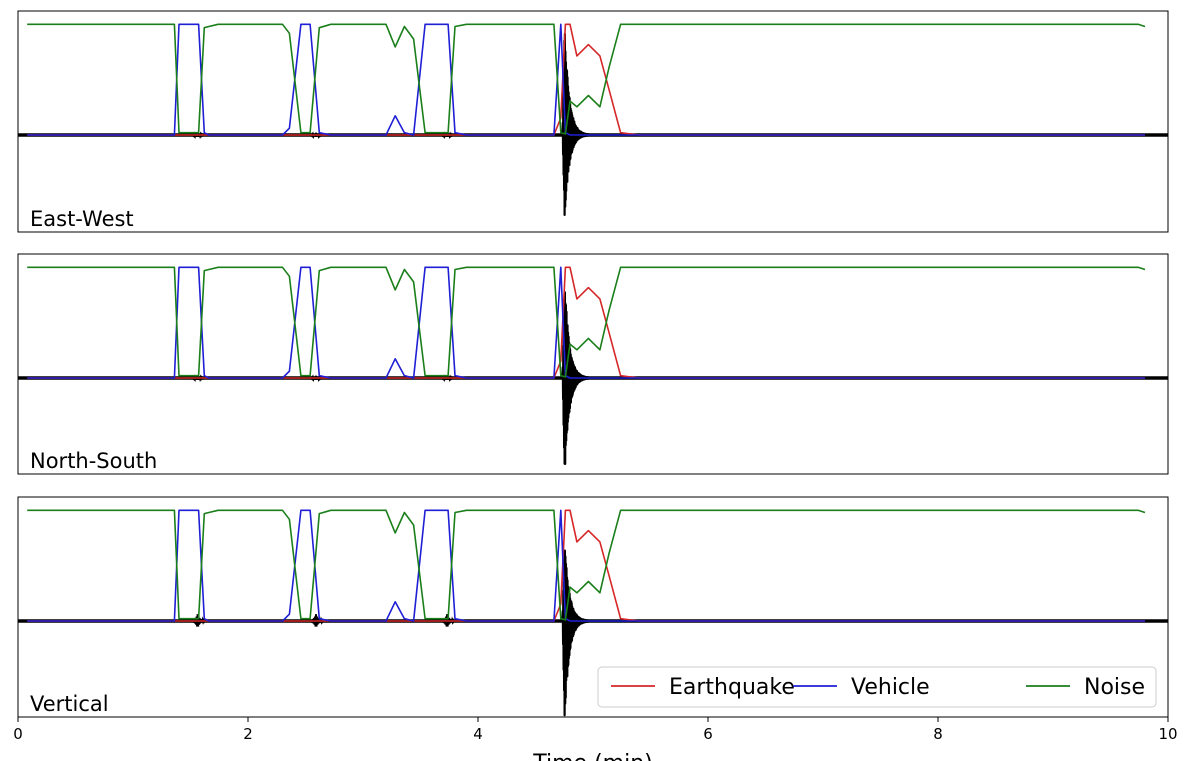 The height and width of the screenshot is (761, 1200). I want to click on legend-entry-earthquake: Earthquake, so click(703, 687).